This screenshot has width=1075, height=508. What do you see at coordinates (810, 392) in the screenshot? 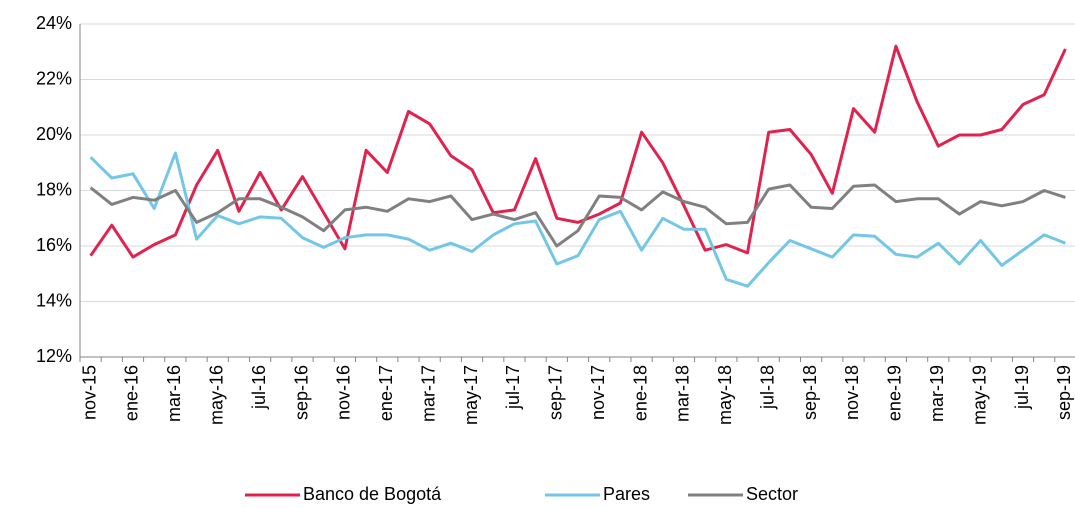
I see `x-tick-label: sep-18` at bounding box center [810, 392].